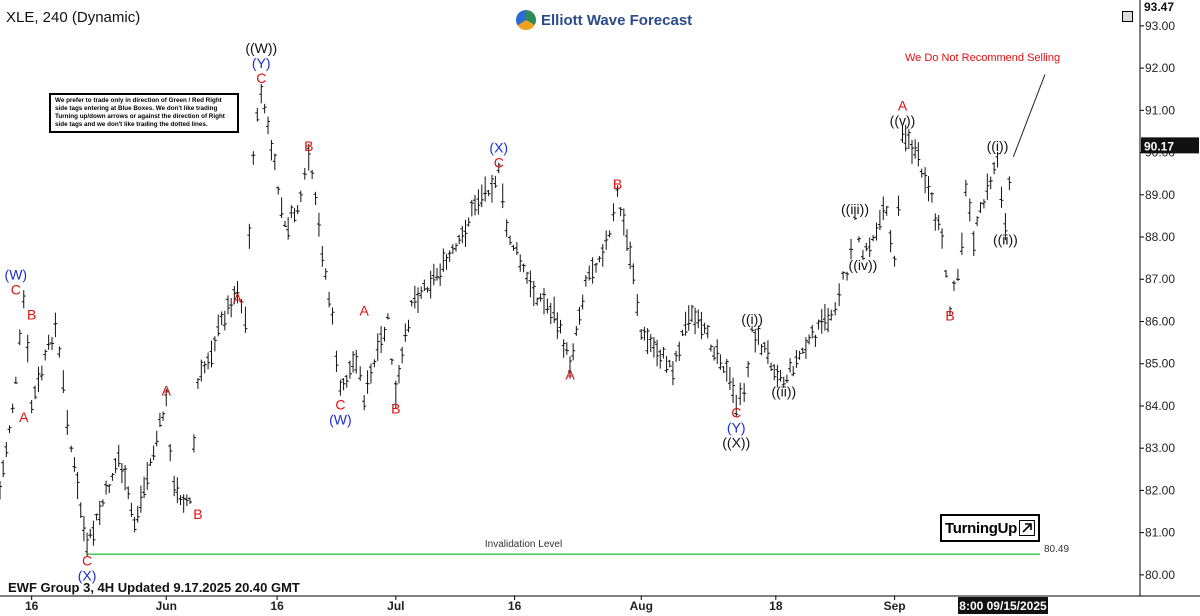 The width and height of the screenshot is (1200, 616). I want to click on x-cursor-box, so click(1003, 605).